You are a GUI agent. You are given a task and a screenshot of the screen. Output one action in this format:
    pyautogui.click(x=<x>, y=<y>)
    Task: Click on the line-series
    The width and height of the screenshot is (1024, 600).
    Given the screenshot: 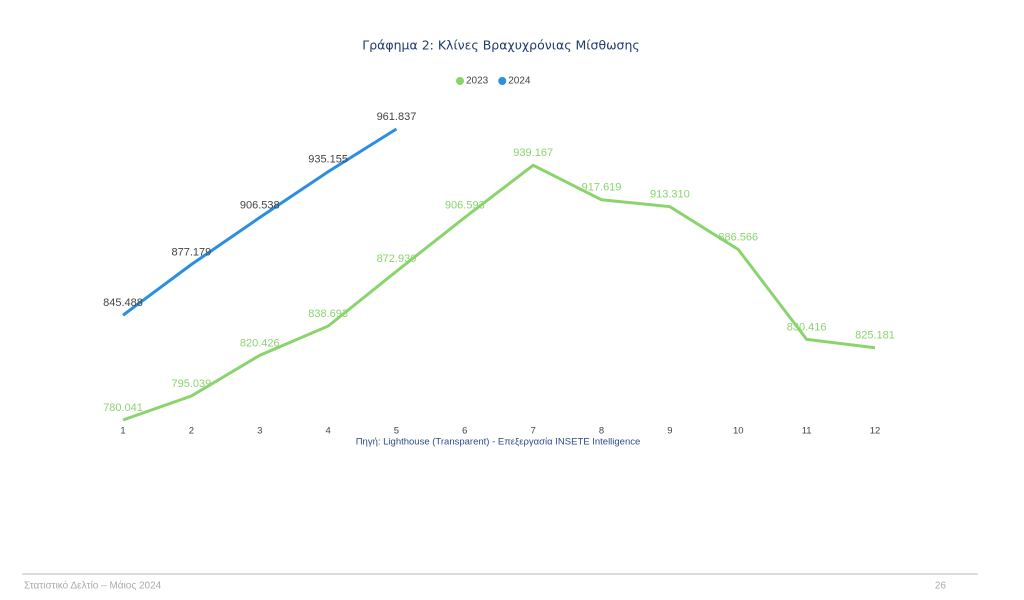 What is the action you would take?
    pyautogui.click(x=260, y=222)
    